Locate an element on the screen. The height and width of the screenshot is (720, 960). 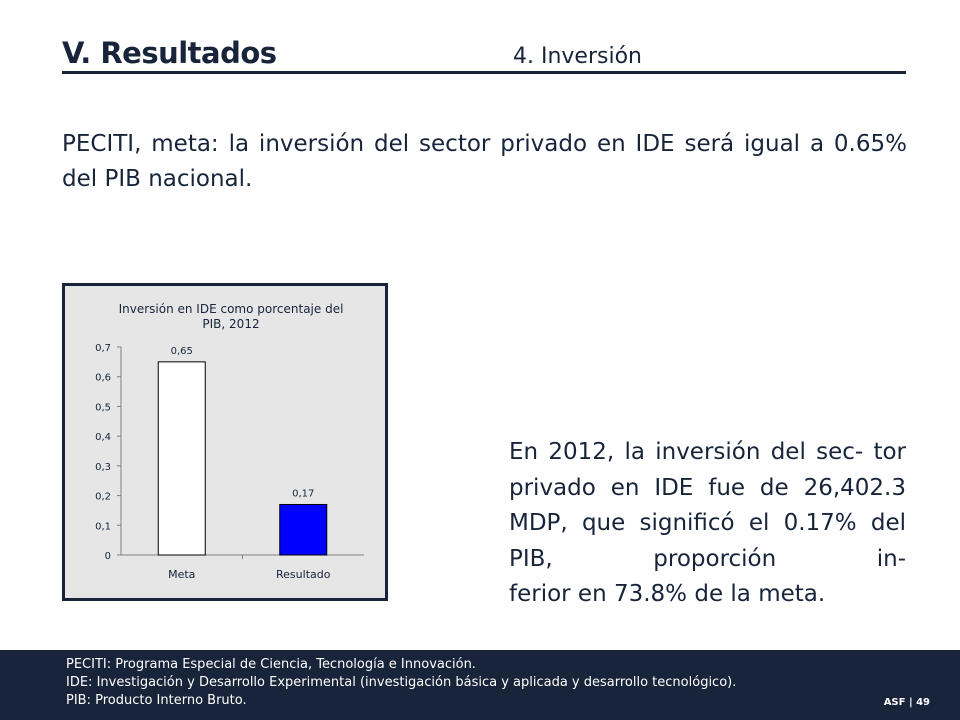
x-tick-label-meta: Meta is located at coordinates (181, 574).